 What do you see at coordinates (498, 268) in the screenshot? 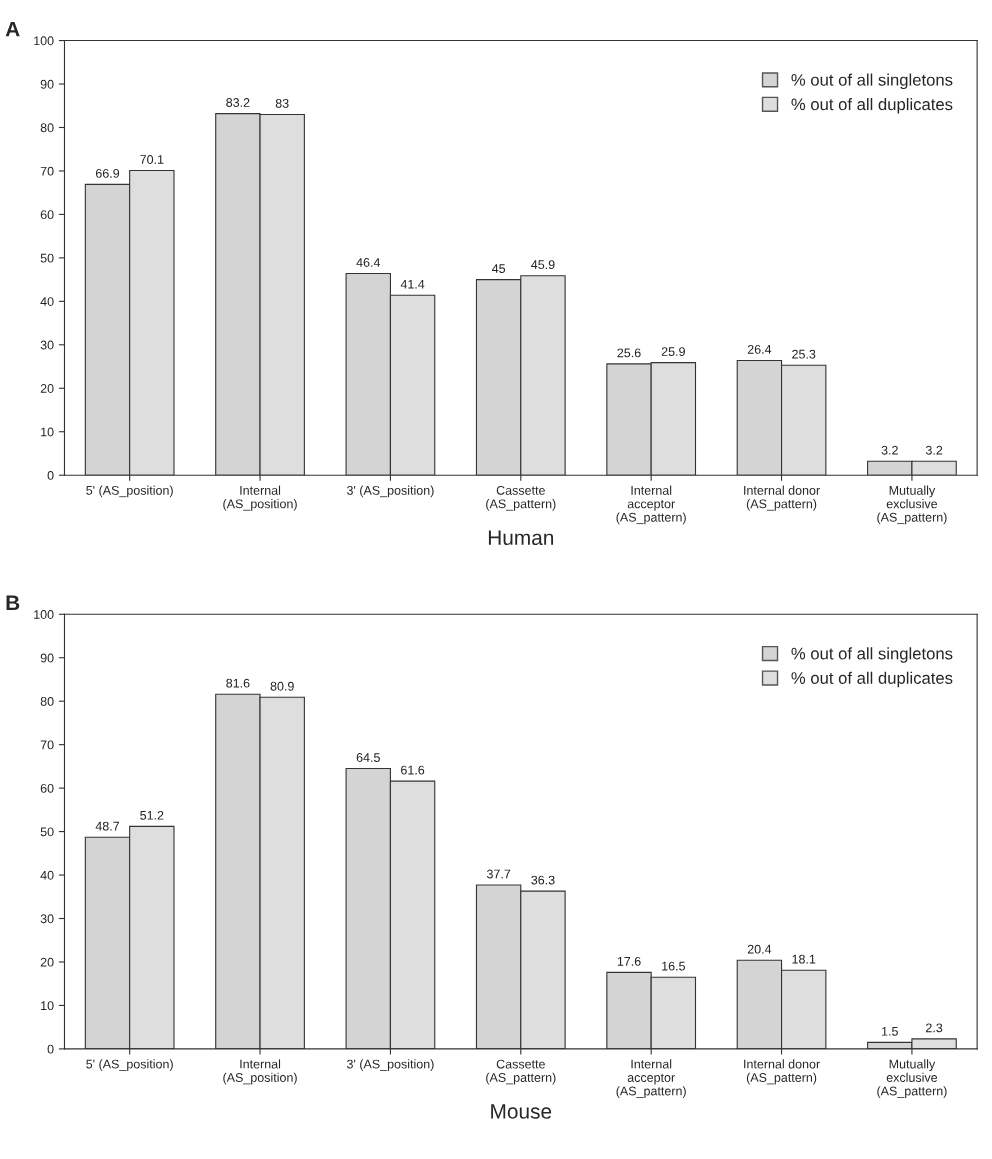
I see `data-label: 45` at bounding box center [498, 268].